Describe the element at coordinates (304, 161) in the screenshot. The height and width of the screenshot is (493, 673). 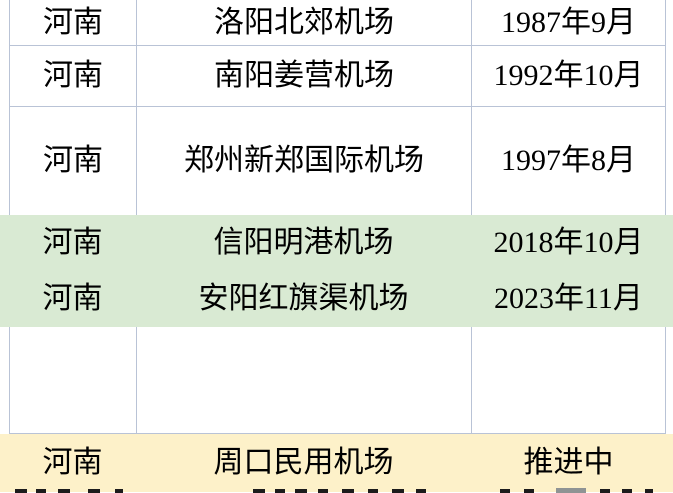
I see `cell-airport: 郑州新郑国际机场` at that location.